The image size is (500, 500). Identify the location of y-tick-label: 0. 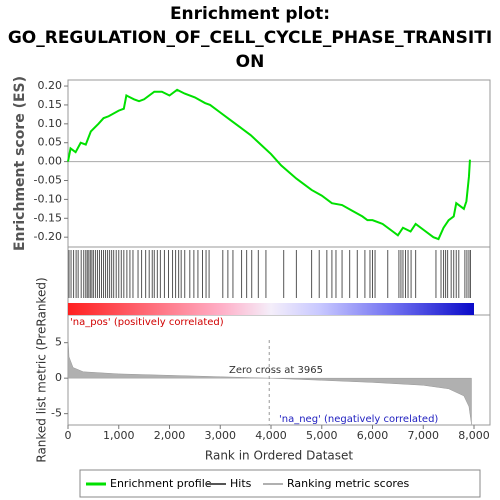
(58, 377).